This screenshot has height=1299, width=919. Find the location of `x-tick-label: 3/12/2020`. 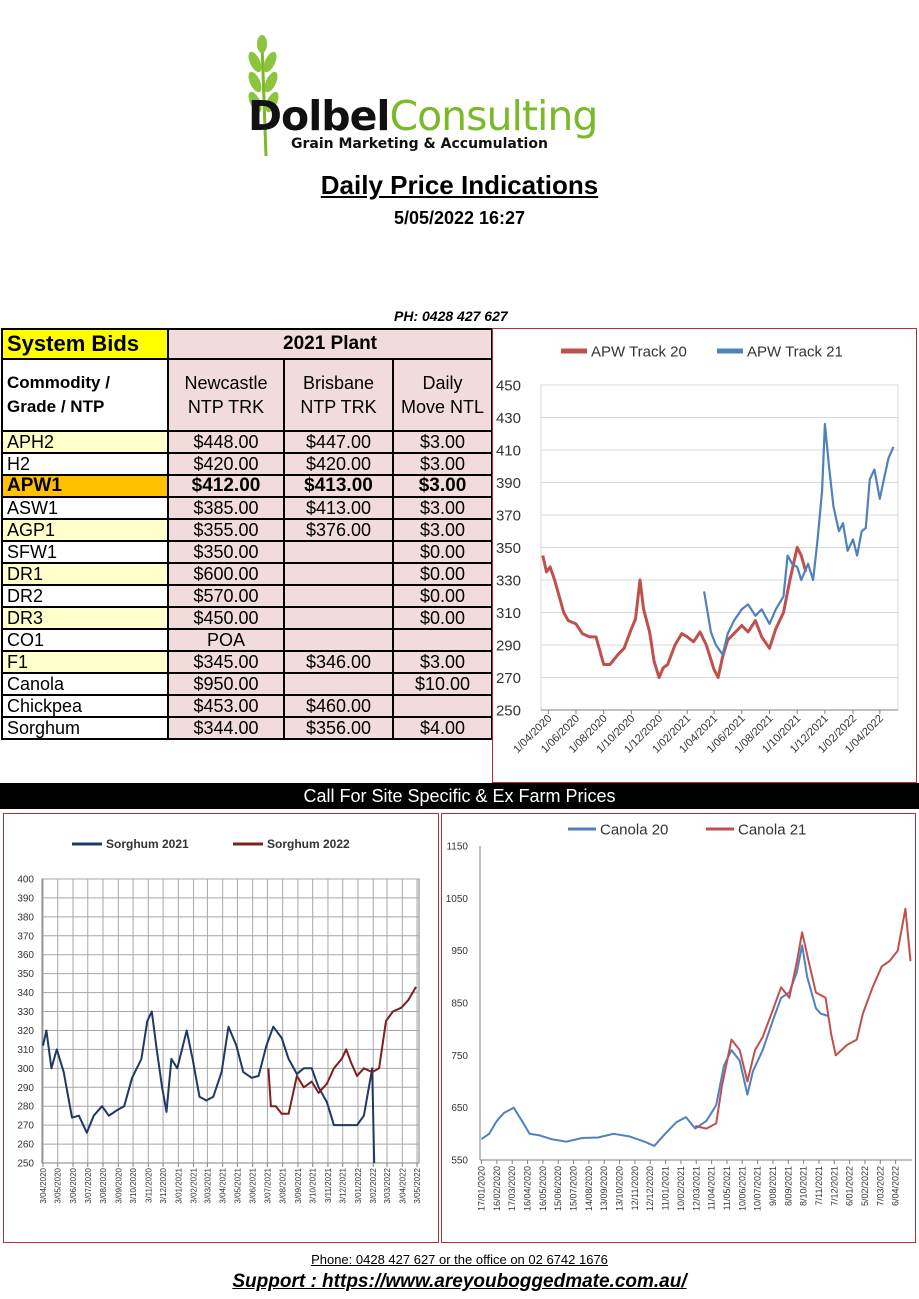

x-tick-label: 3/12/2020 is located at coordinates (163, 1185).